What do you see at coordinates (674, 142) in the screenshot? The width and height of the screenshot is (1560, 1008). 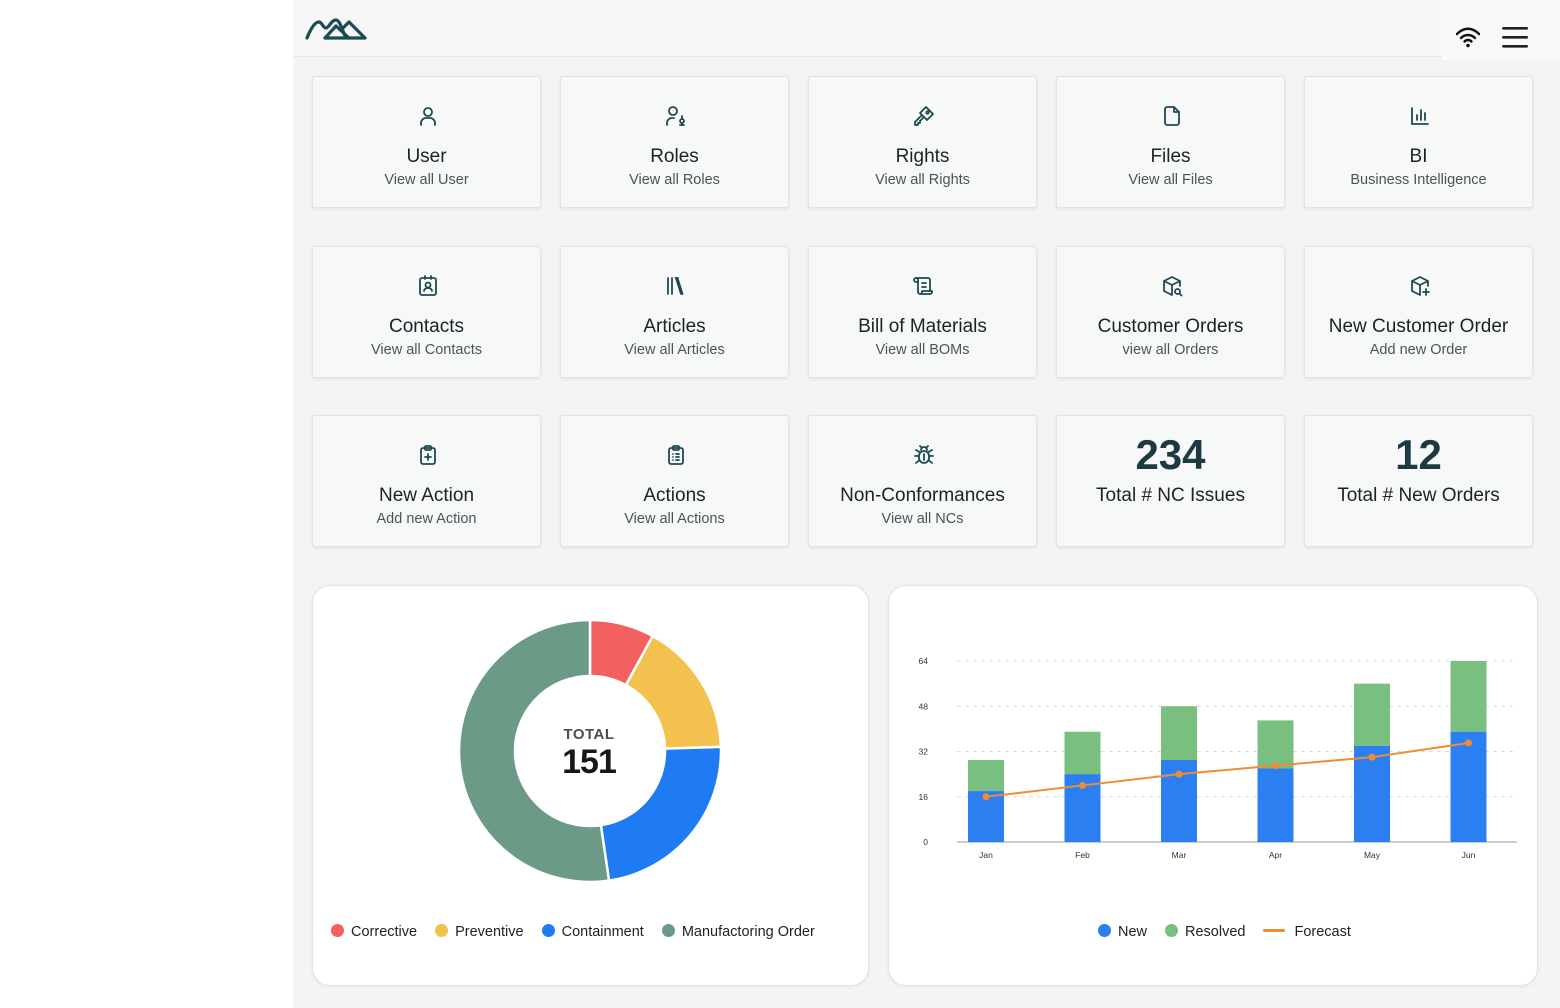 I see `tile-roles: Roles View all Roles` at bounding box center [674, 142].